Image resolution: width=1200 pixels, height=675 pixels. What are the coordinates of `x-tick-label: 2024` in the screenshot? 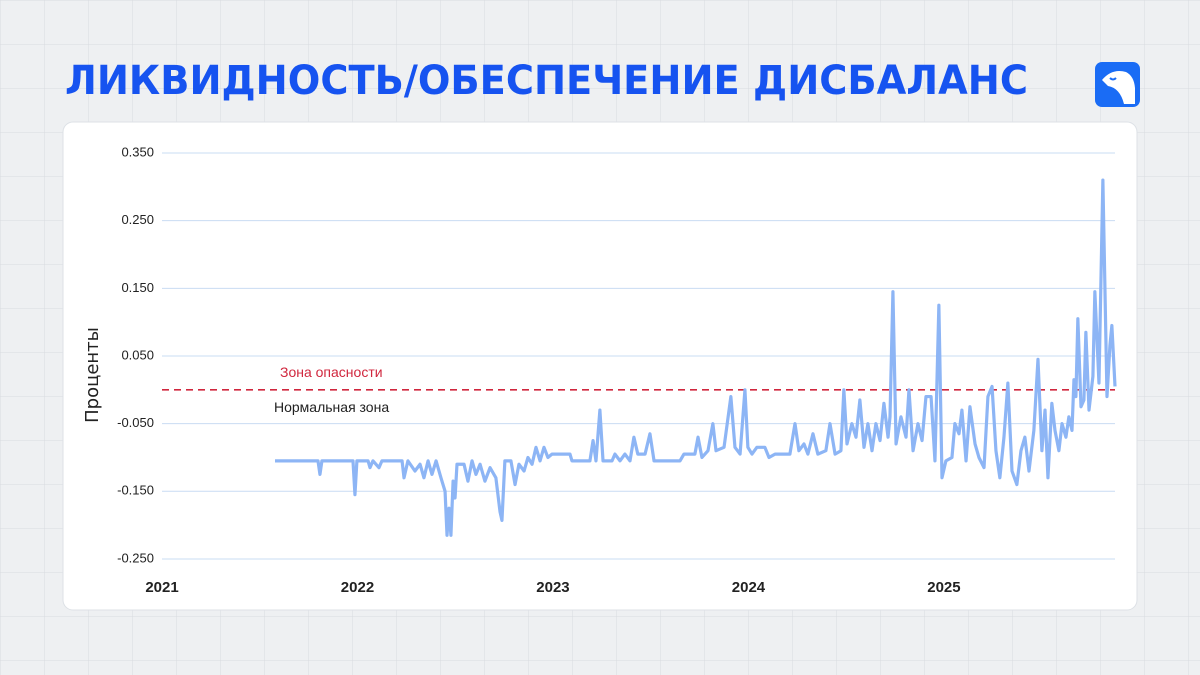 It's located at (749, 587).